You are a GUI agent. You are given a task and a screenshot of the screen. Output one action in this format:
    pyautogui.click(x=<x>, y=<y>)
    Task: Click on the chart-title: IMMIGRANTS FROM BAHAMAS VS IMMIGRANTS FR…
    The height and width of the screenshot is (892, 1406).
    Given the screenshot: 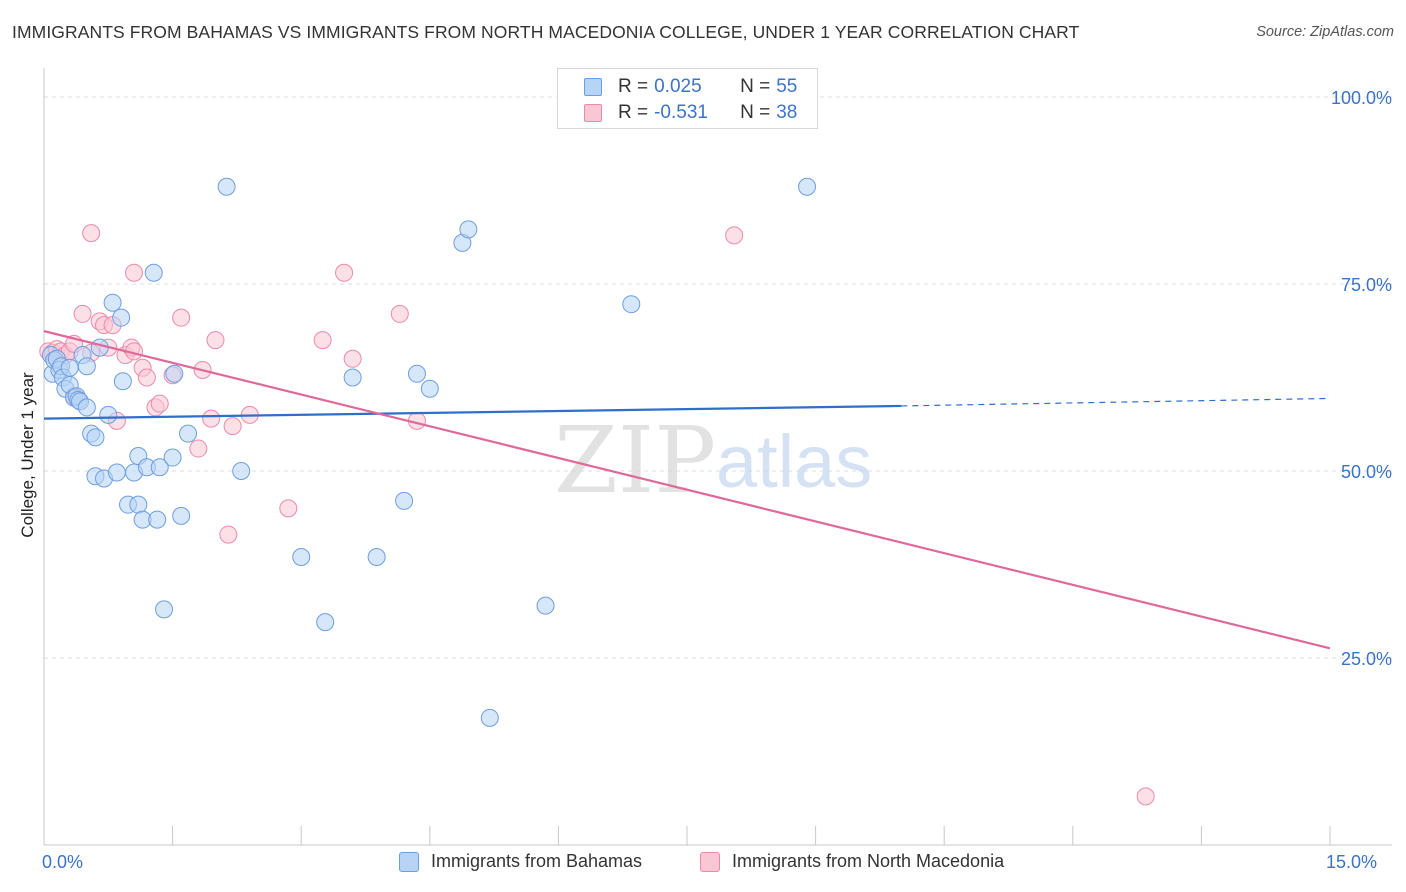 What is the action you would take?
    pyautogui.click(x=546, y=32)
    